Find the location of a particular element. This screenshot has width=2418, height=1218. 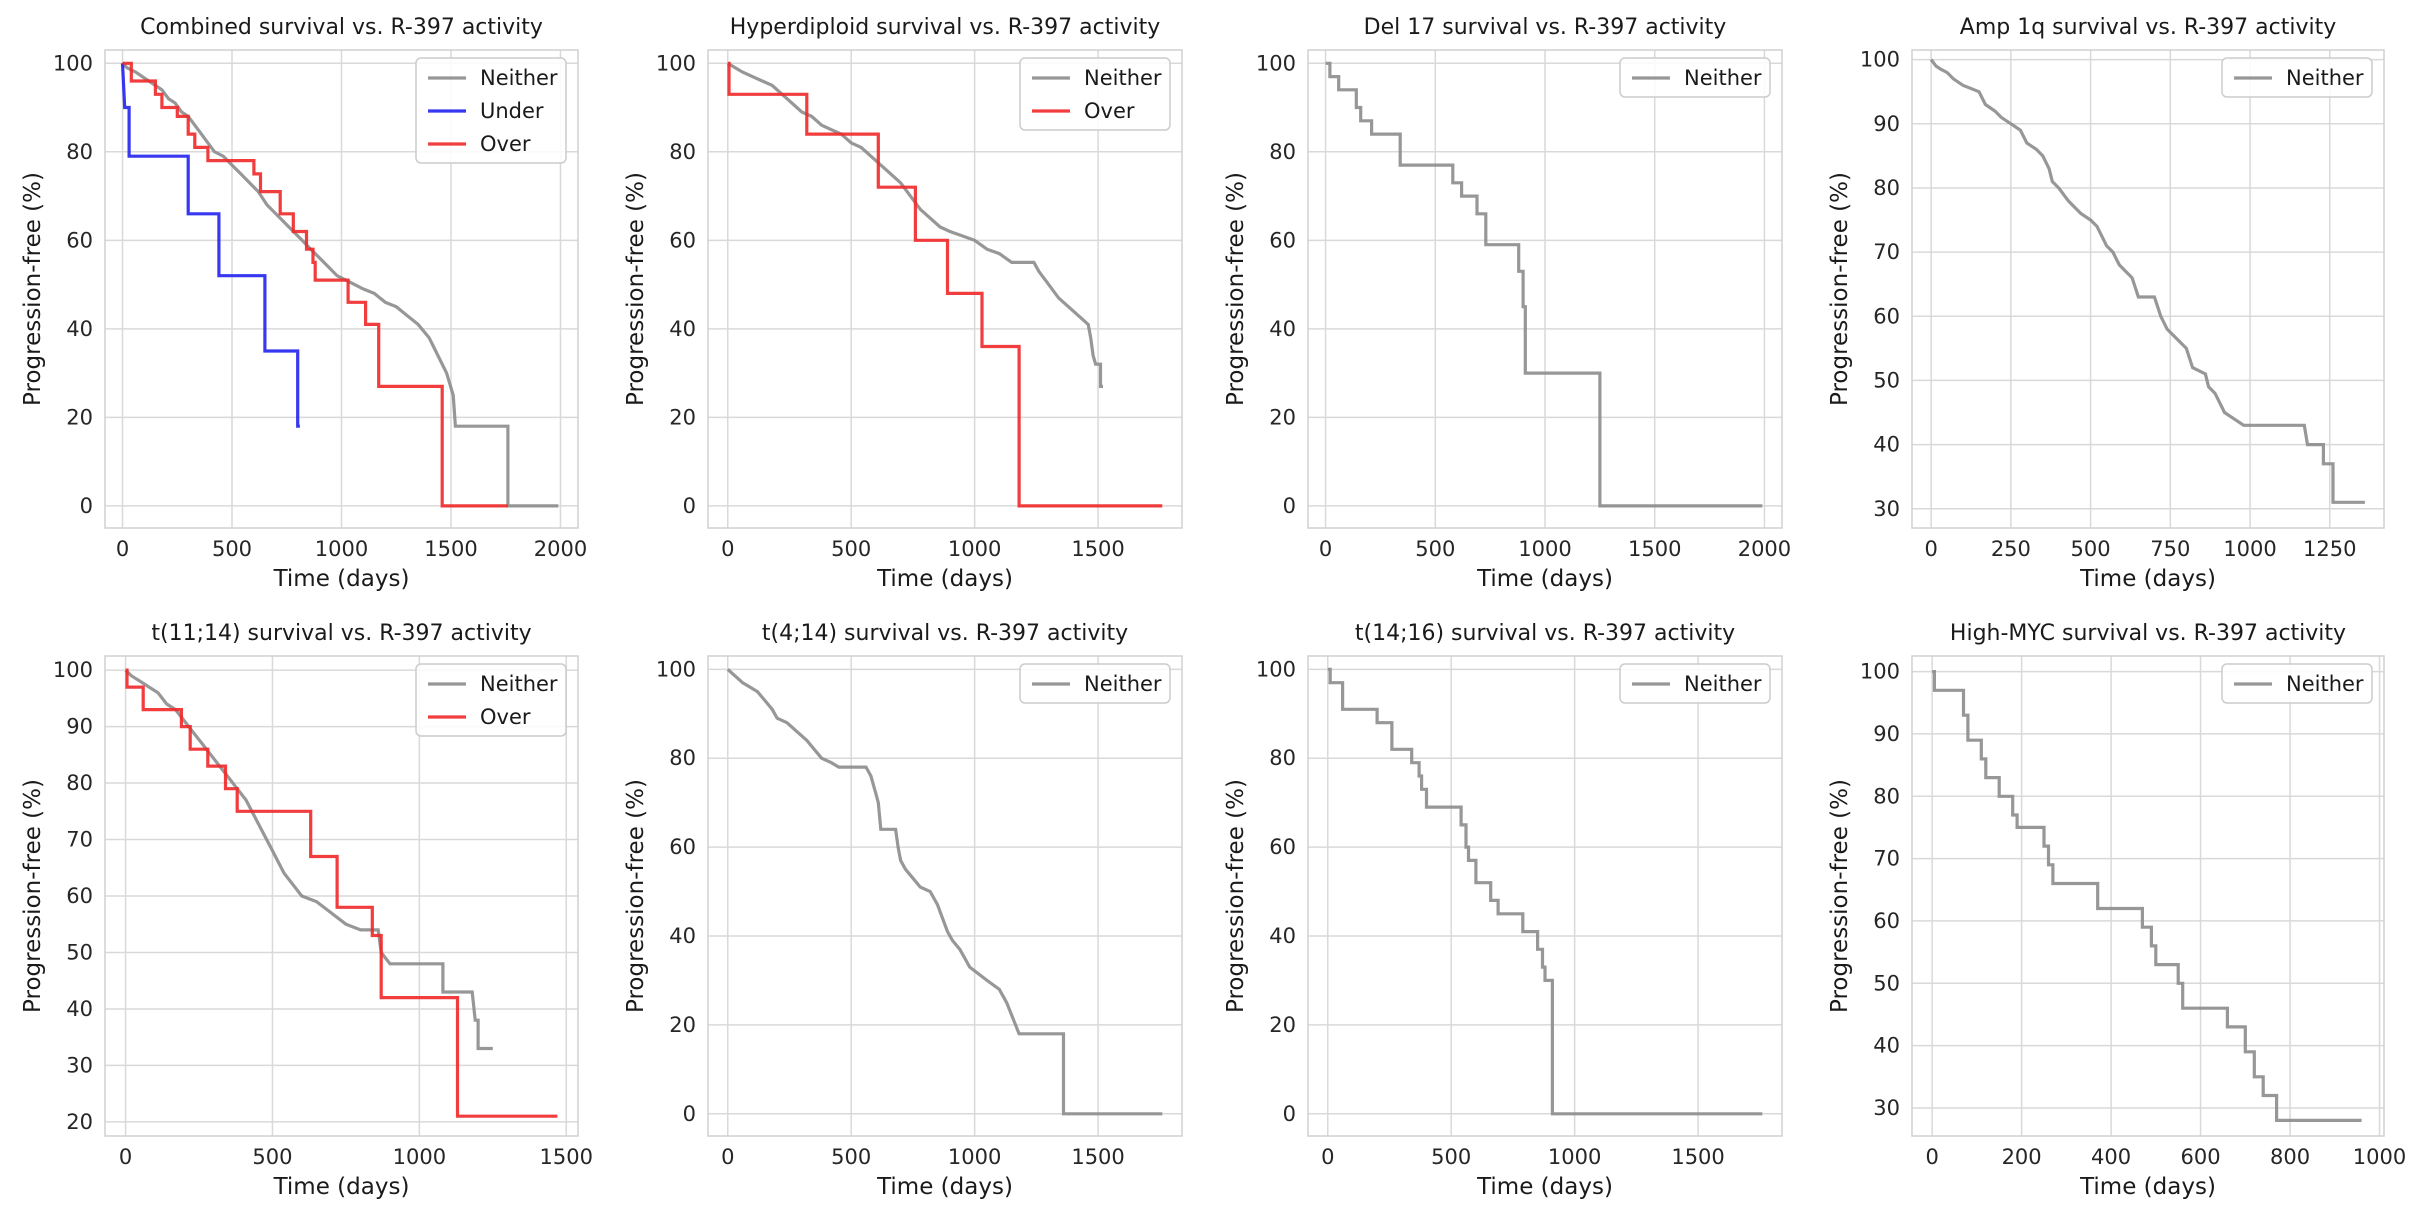

legend: Neither Under Over is located at coordinates (491, 110).